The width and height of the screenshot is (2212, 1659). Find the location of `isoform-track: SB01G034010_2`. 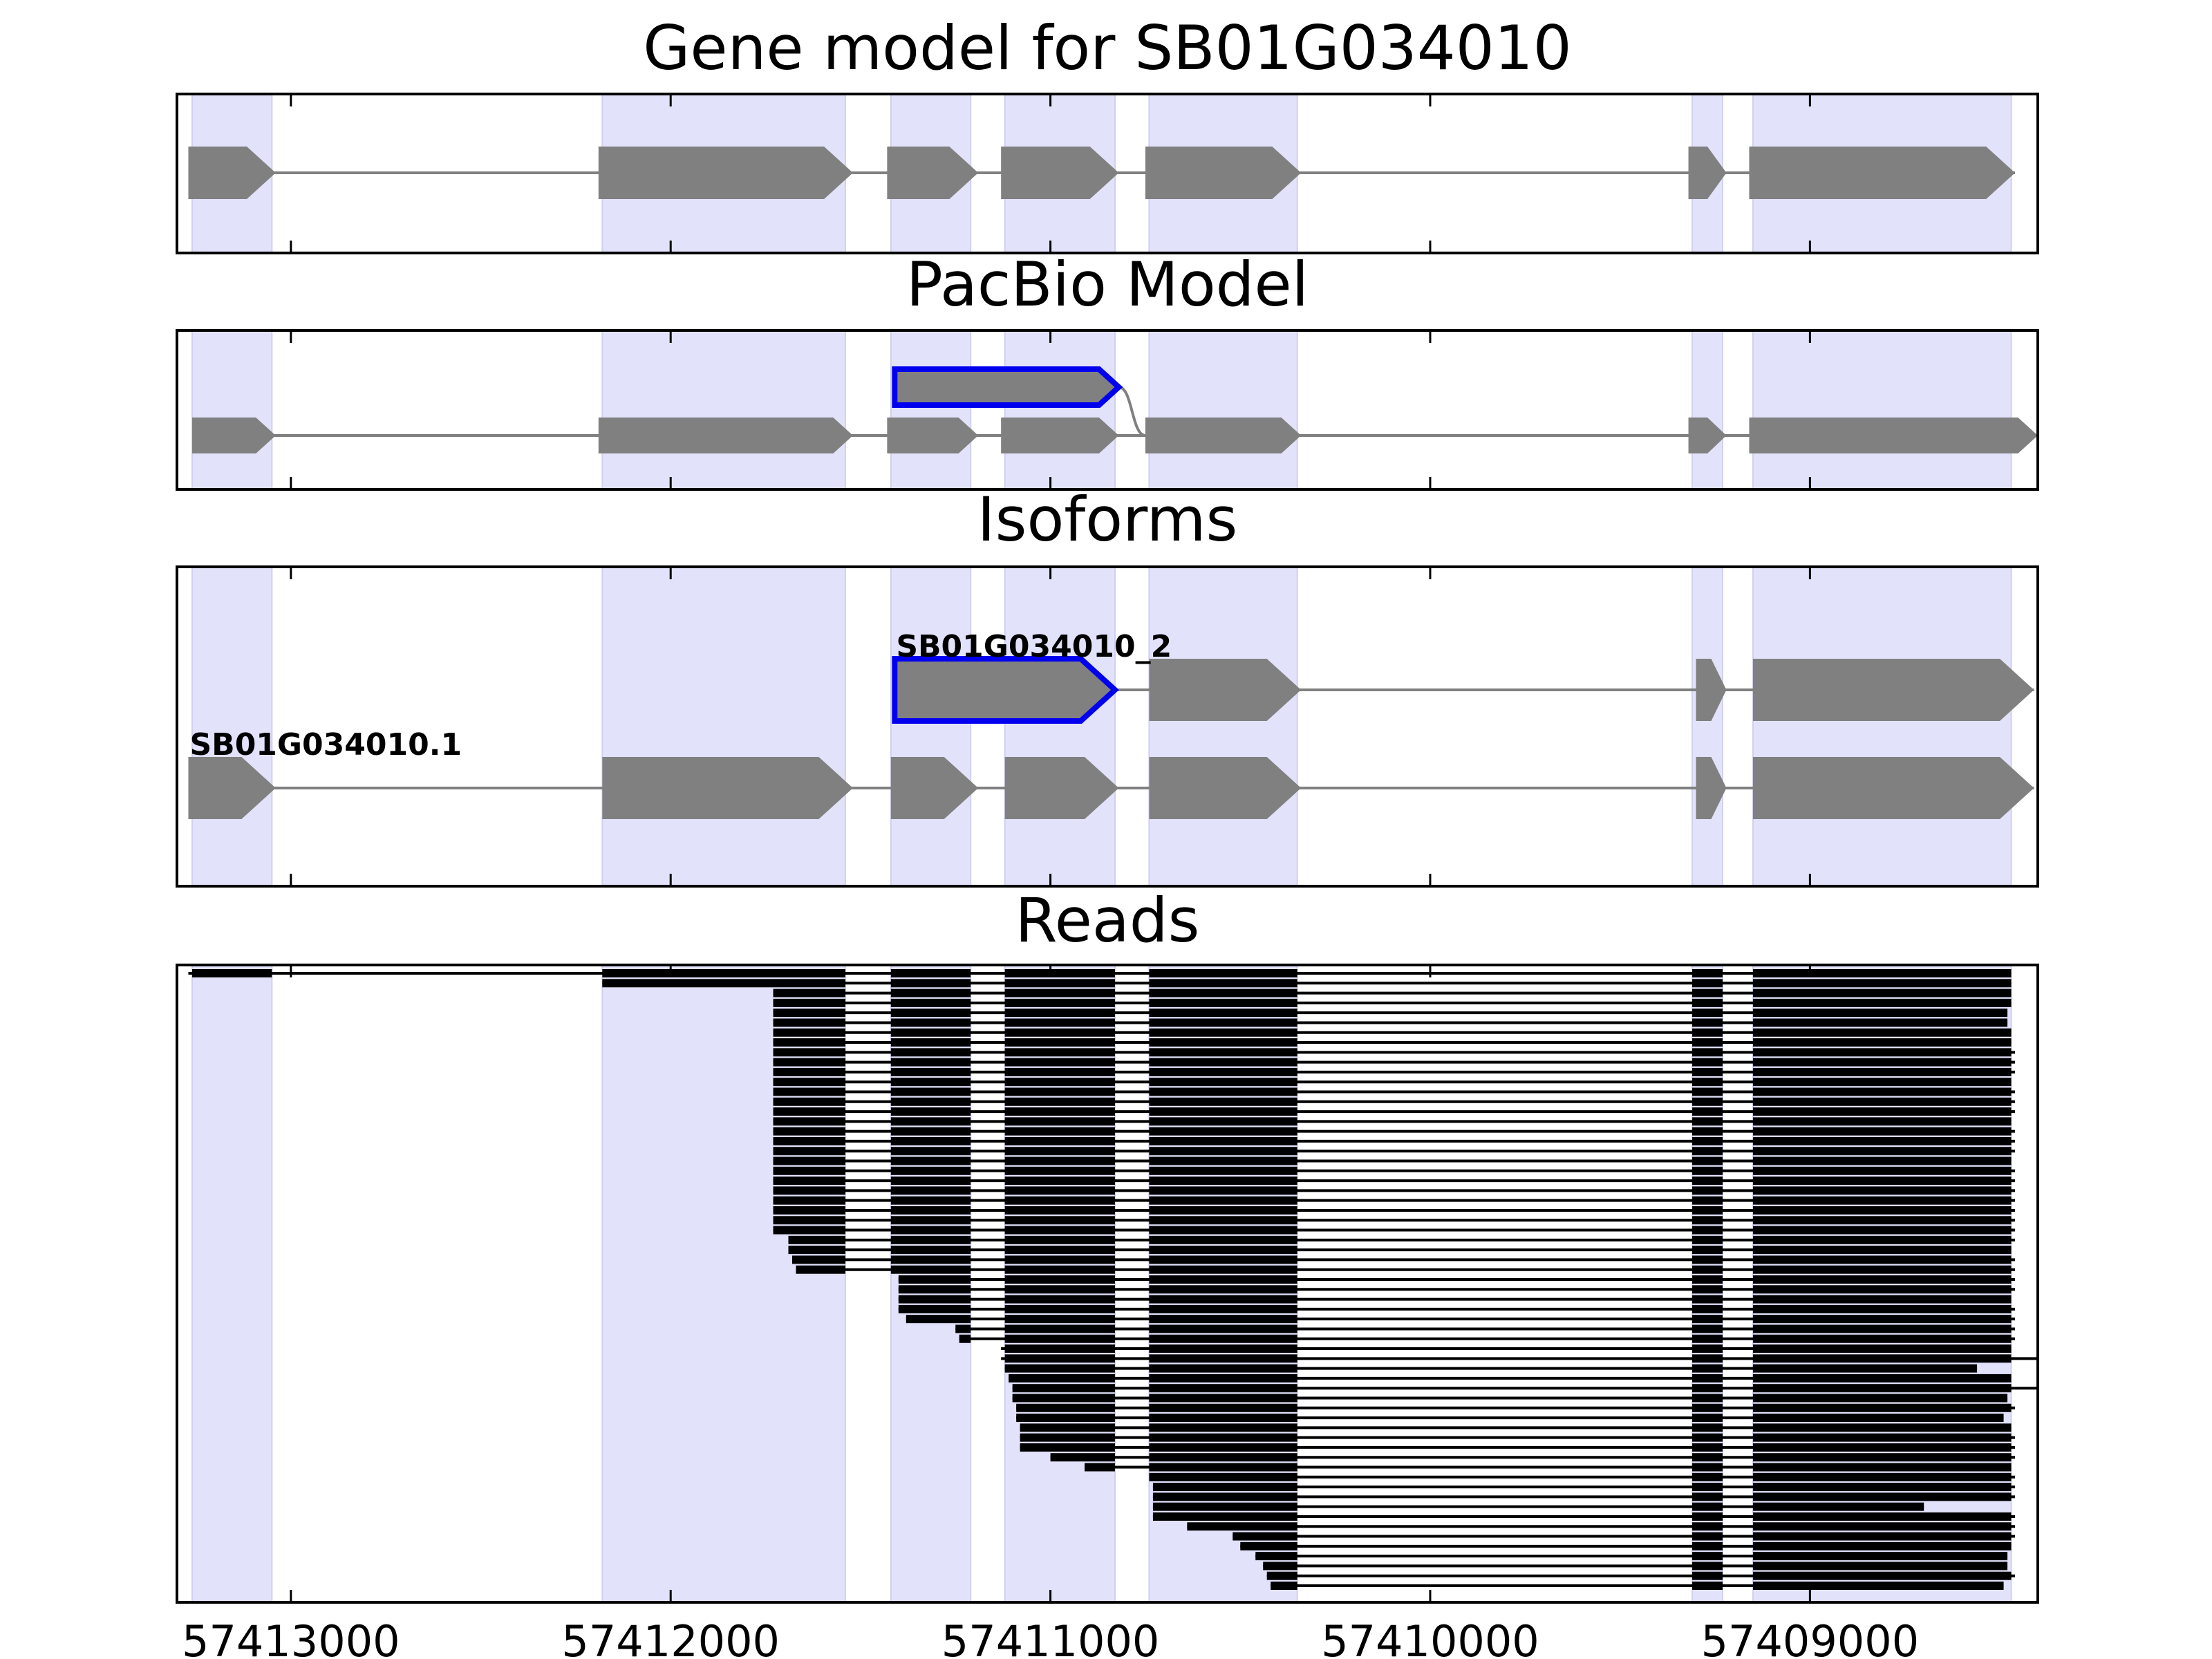

isoform-track: SB01G034010_2 is located at coordinates (1463, 677).